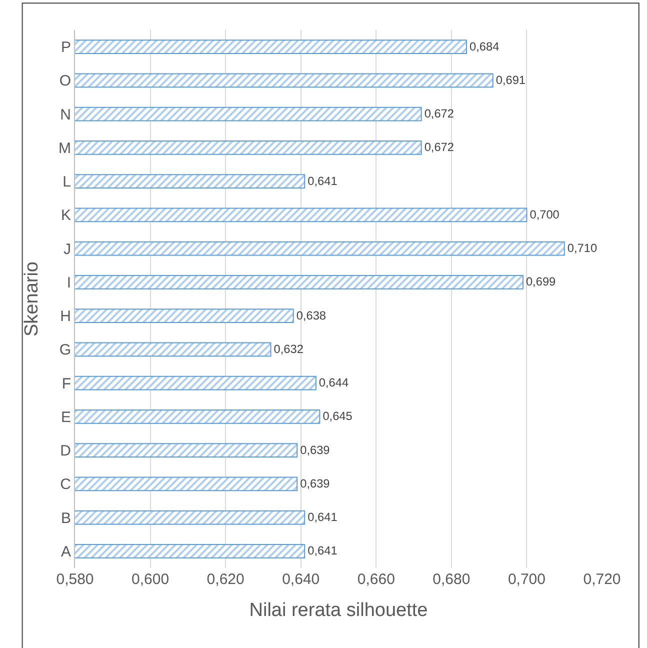  I want to click on y-tick-label: I, so click(68, 283).